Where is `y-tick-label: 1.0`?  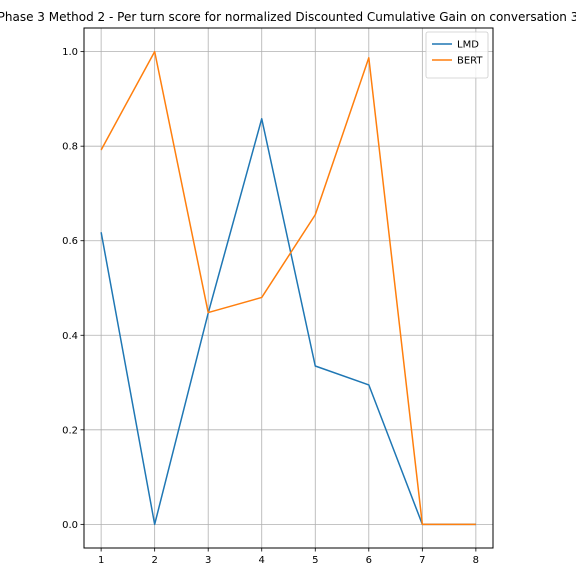
y-tick-label: 1.0 is located at coordinates (70, 52).